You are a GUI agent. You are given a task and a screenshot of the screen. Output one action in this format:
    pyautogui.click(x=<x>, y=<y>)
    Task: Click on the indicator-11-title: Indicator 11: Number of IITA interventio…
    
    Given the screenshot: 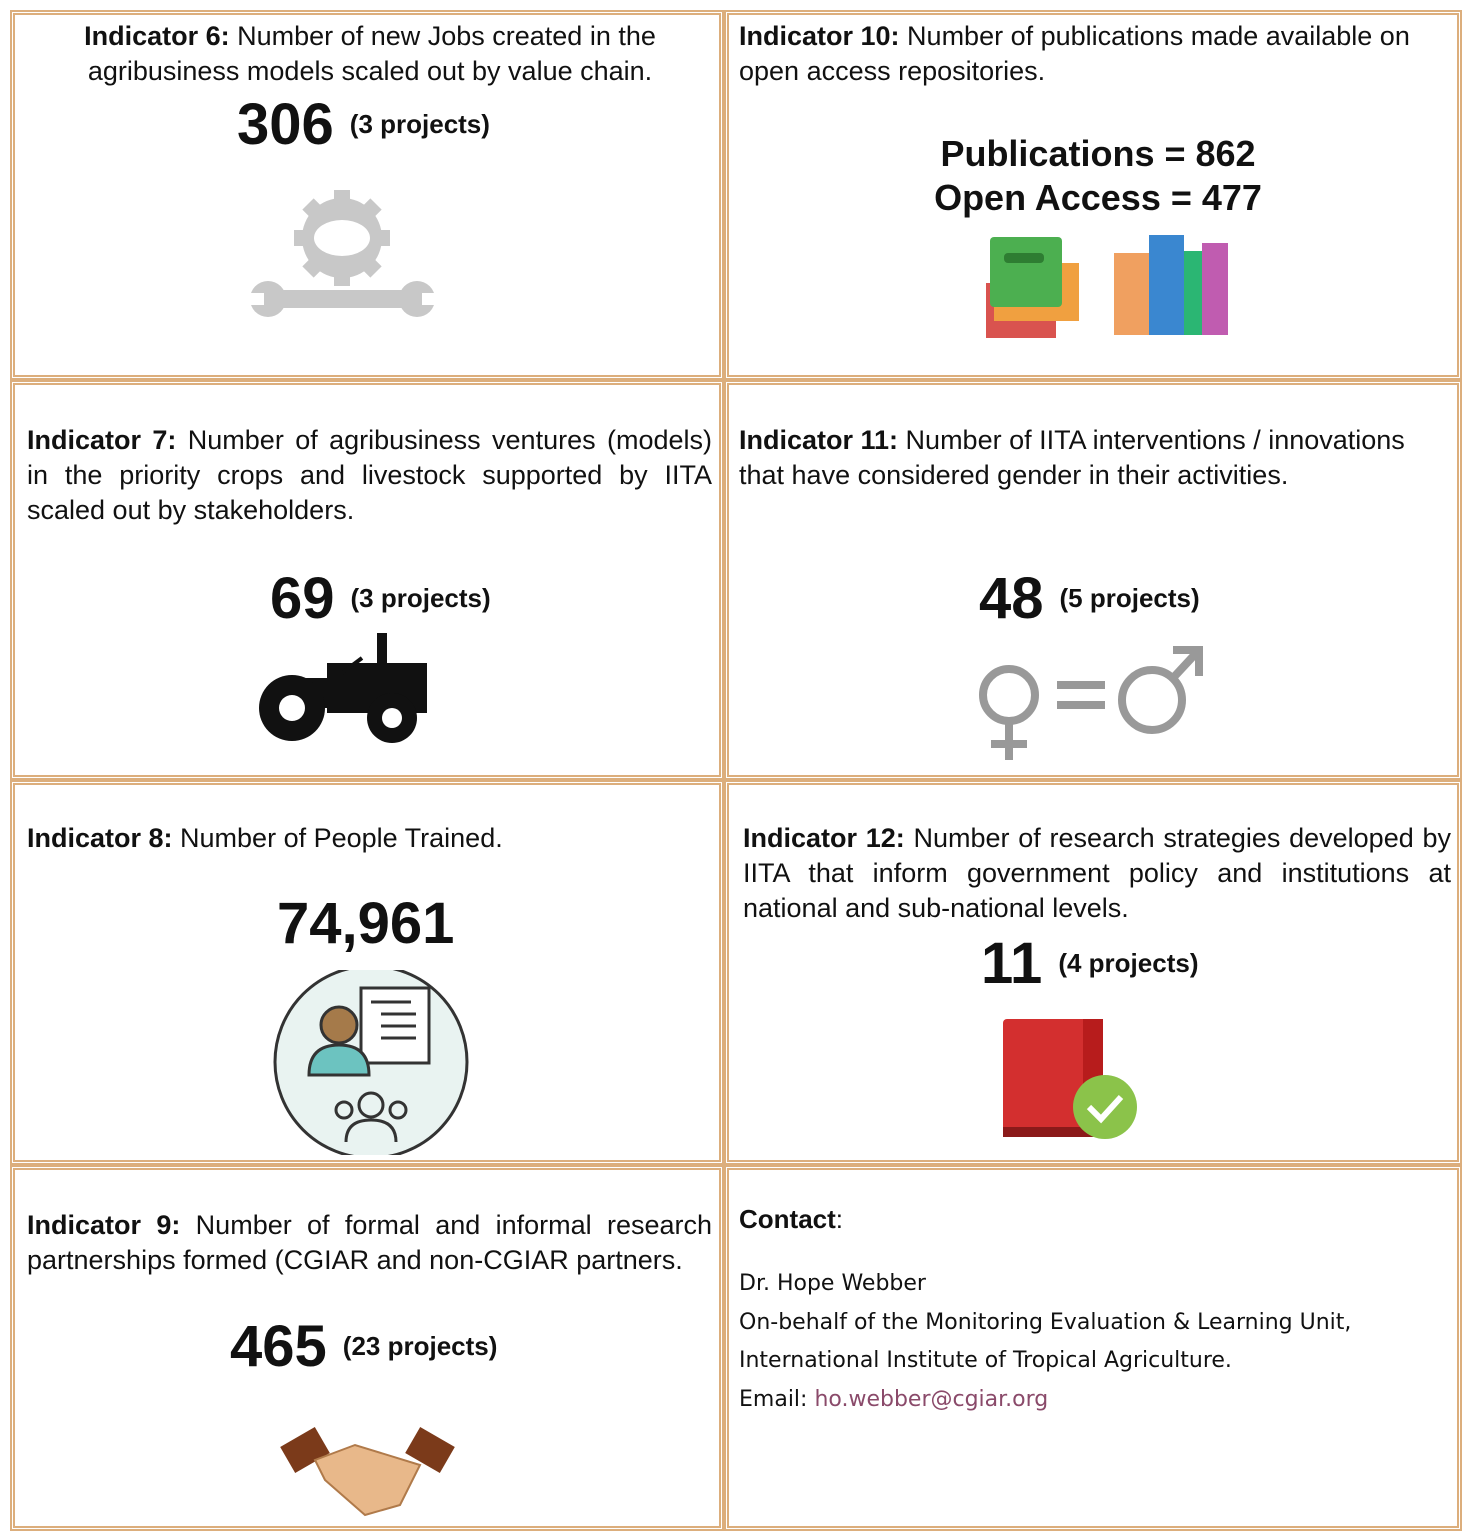 What is the action you would take?
    pyautogui.click(x=1072, y=457)
    